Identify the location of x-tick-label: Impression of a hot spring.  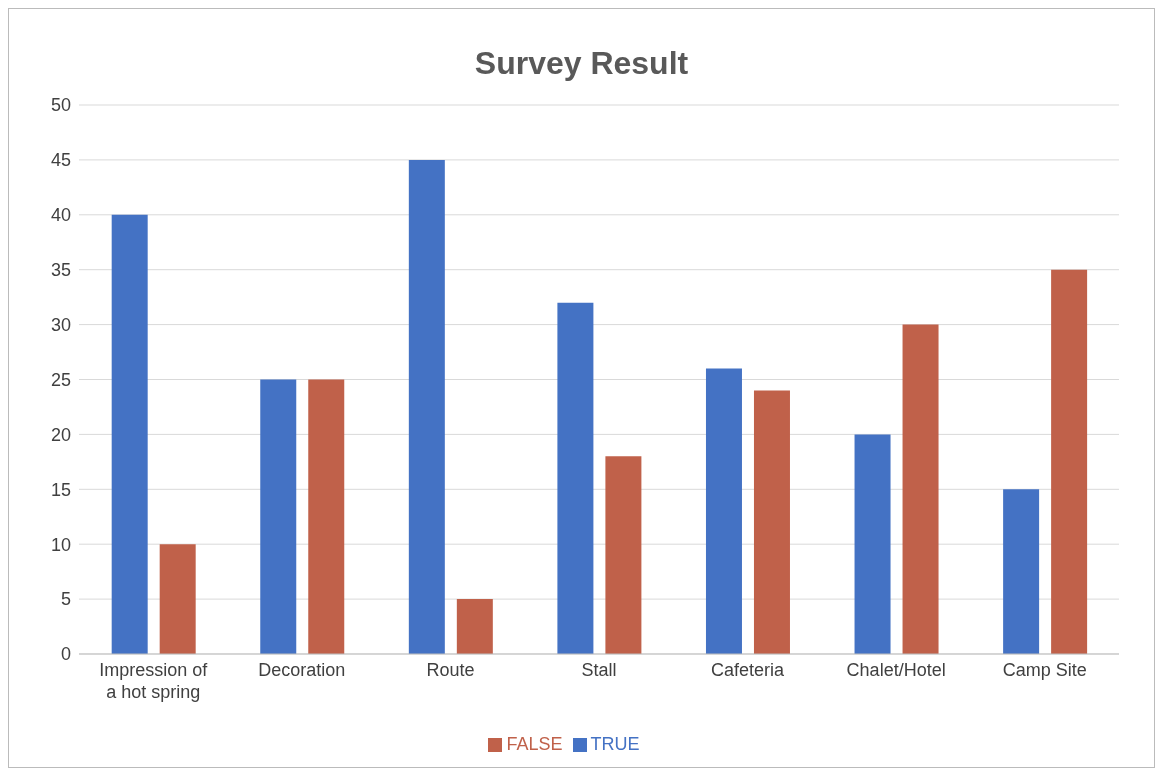
(154, 681).